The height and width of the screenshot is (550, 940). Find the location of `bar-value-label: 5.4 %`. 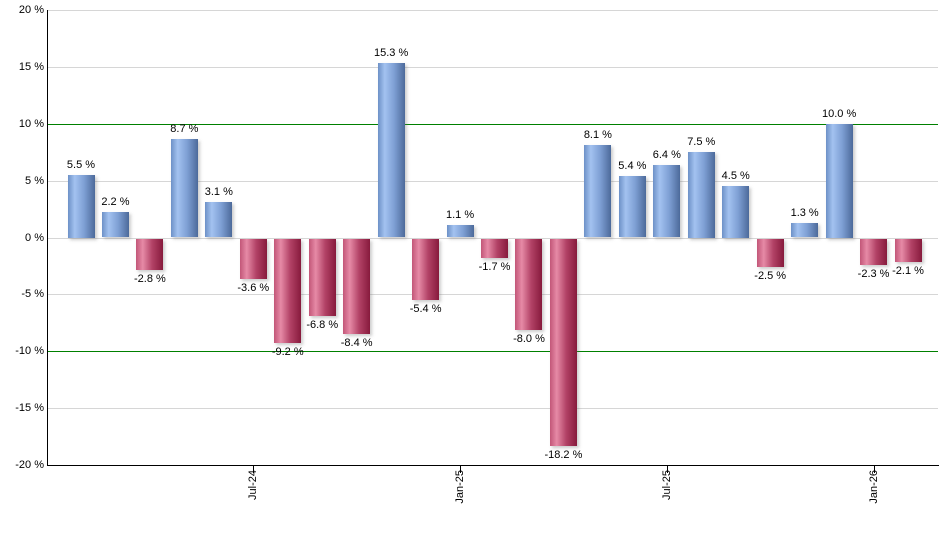

bar-value-label: 5.4 % is located at coordinates (632, 166).